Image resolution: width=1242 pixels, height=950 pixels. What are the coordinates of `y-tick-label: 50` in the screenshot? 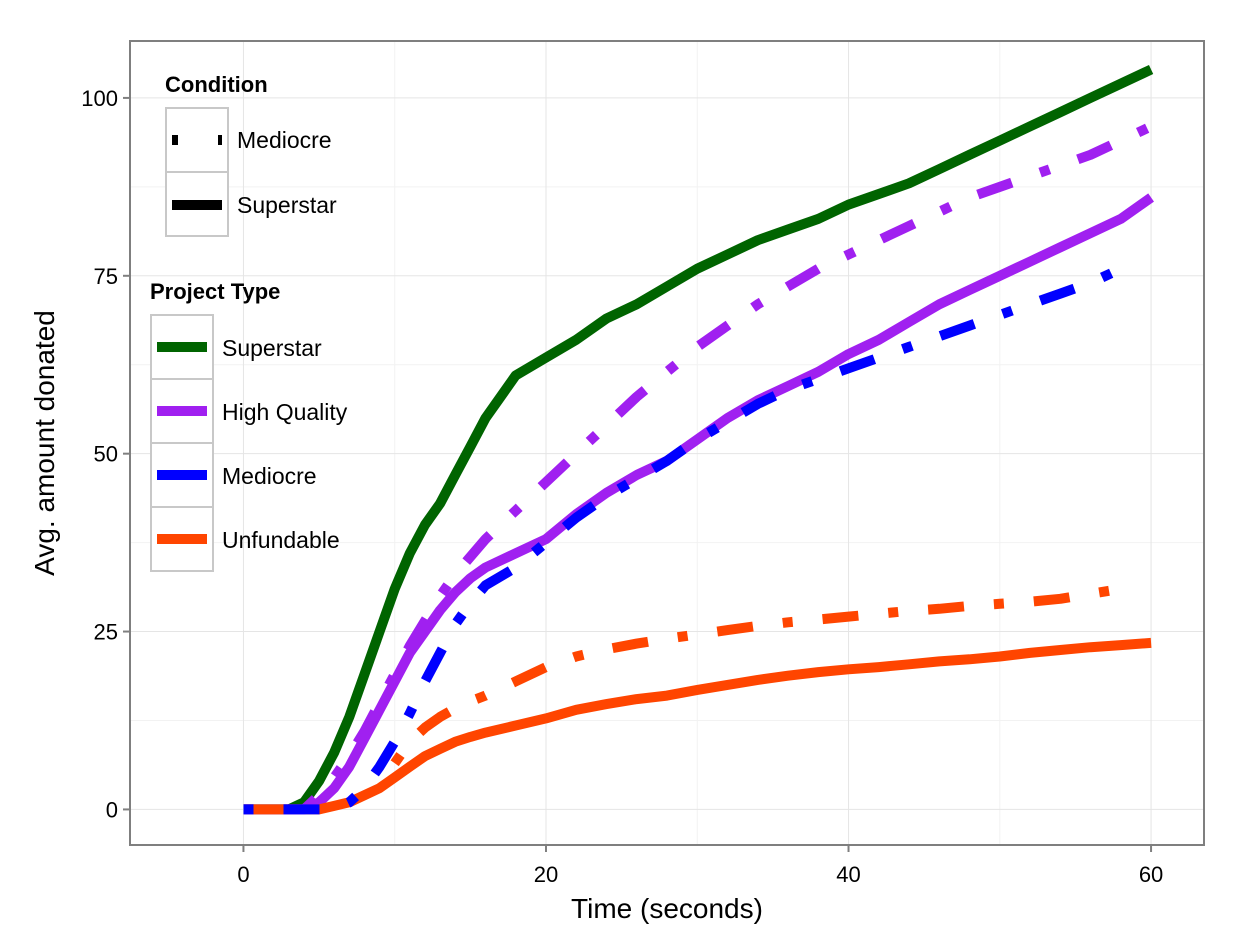 It's located at (106, 454).